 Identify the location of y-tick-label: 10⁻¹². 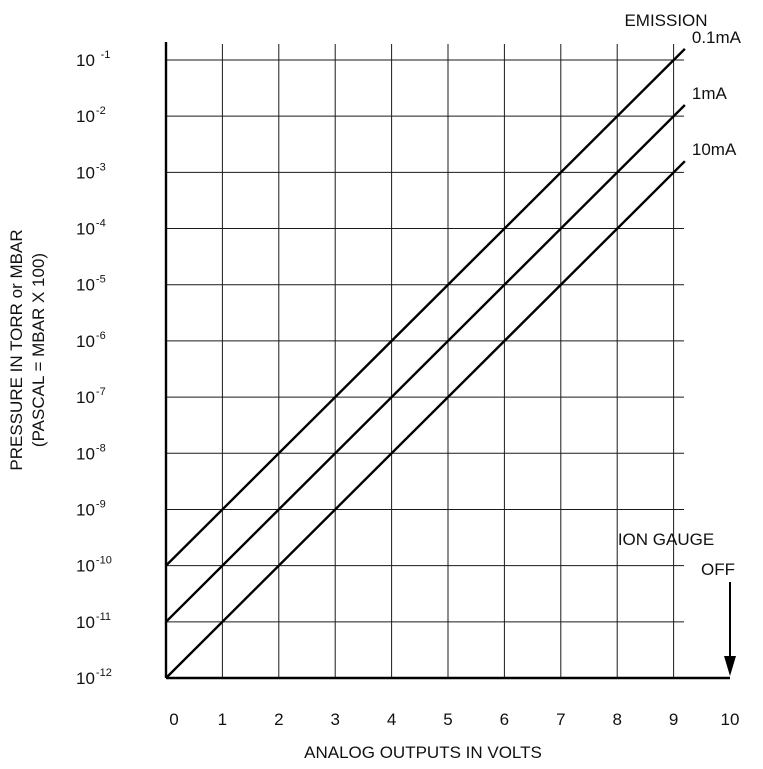
(94, 677).